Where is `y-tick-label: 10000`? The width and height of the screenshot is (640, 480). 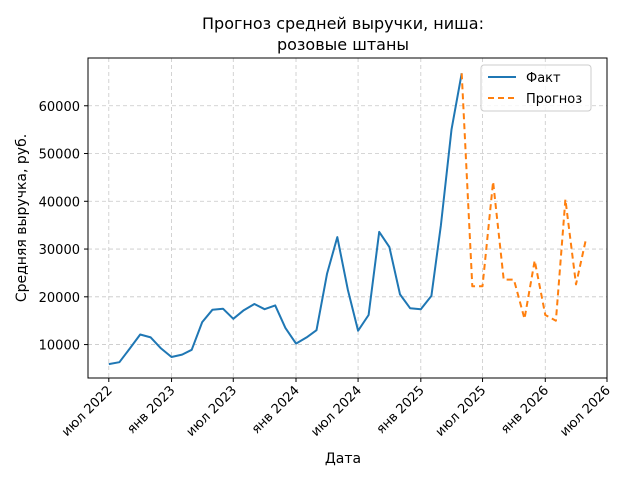
y-tick-label: 10000 is located at coordinates (59, 346).